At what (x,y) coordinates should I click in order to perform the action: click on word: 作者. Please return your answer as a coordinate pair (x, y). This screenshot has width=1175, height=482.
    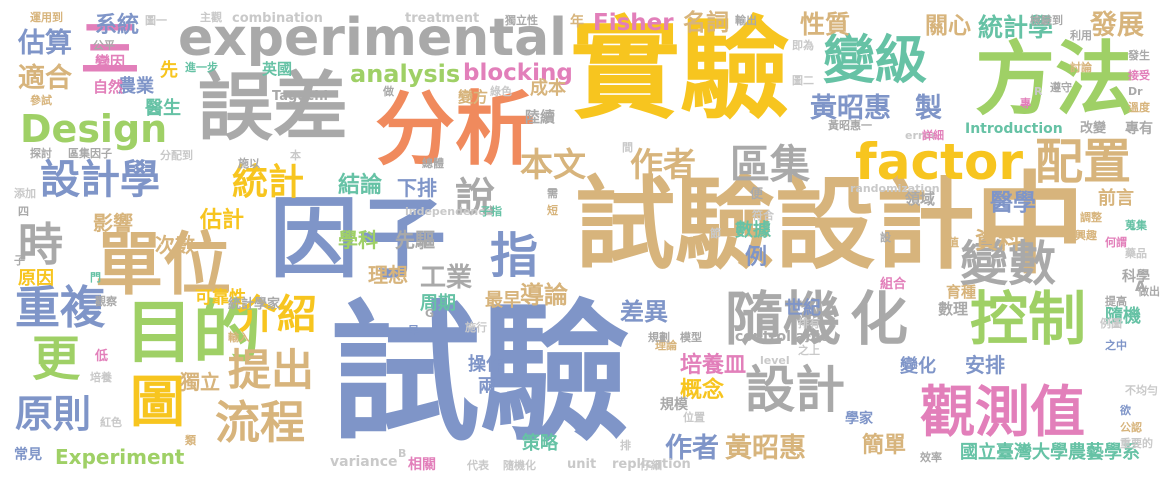
    Looking at the image, I should click on (663, 164).